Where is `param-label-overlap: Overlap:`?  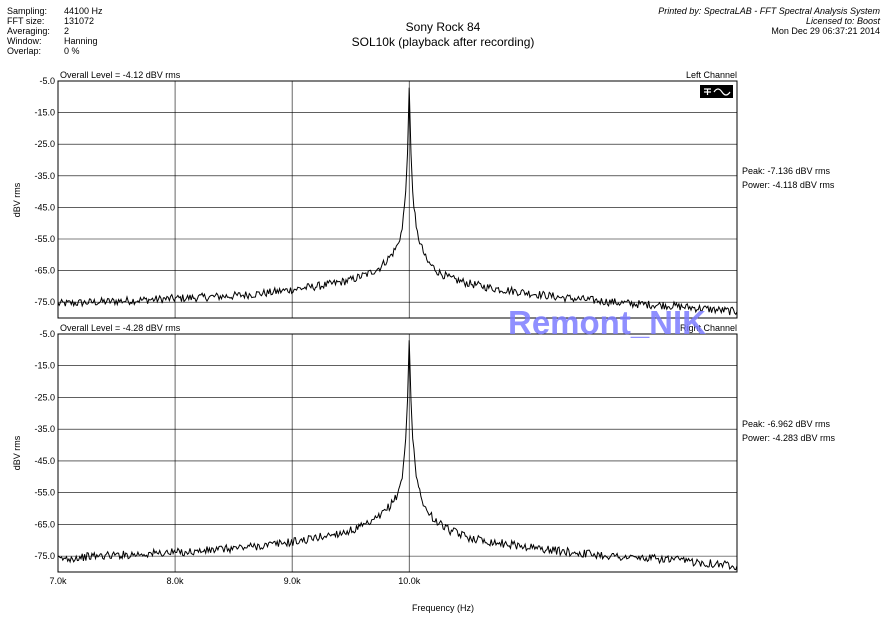
param-label-overlap: Overlap: is located at coordinates (24, 51).